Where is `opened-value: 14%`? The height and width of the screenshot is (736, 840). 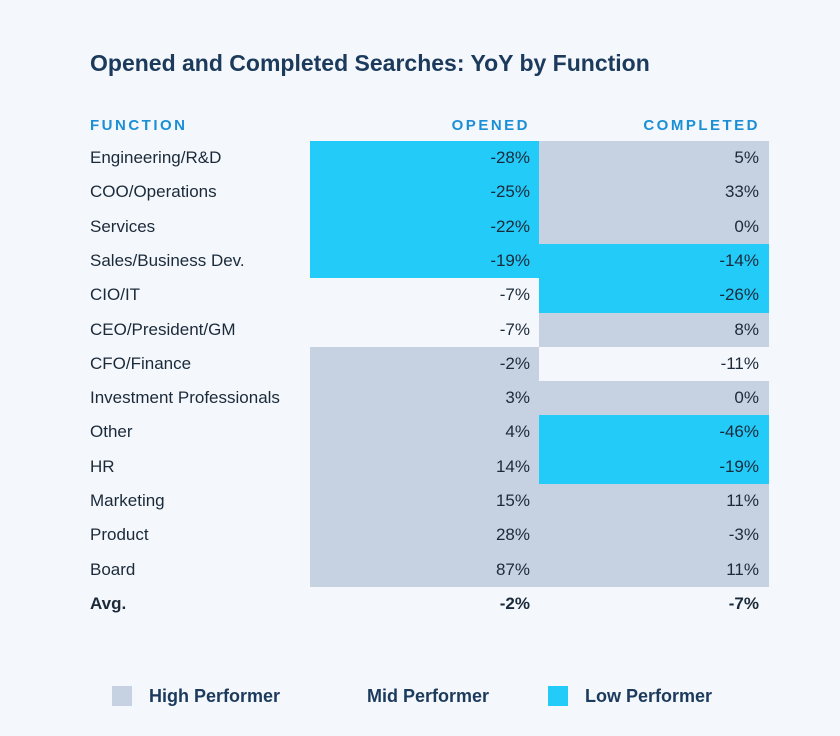 opened-value: 14% is located at coordinates (425, 467).